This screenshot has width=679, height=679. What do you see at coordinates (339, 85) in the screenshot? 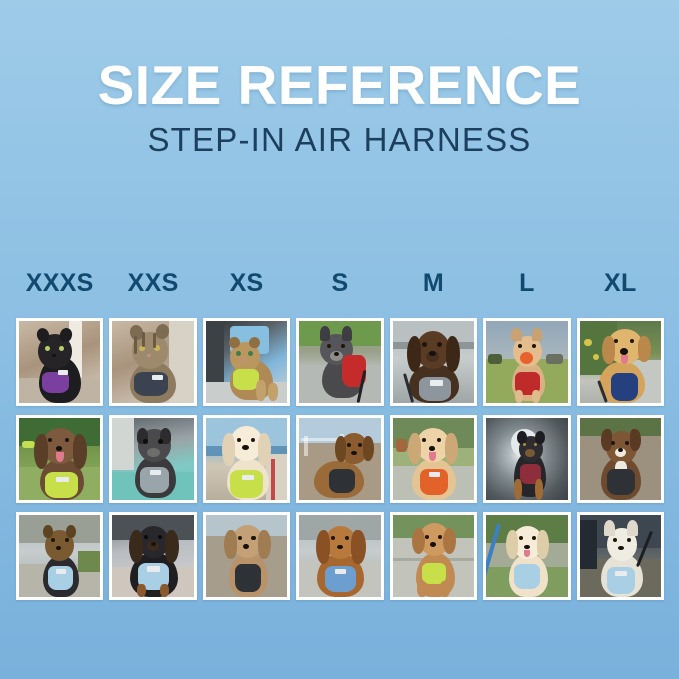
I see `page-title: SIZE REFERENCE` at bounding box center [339, 85].